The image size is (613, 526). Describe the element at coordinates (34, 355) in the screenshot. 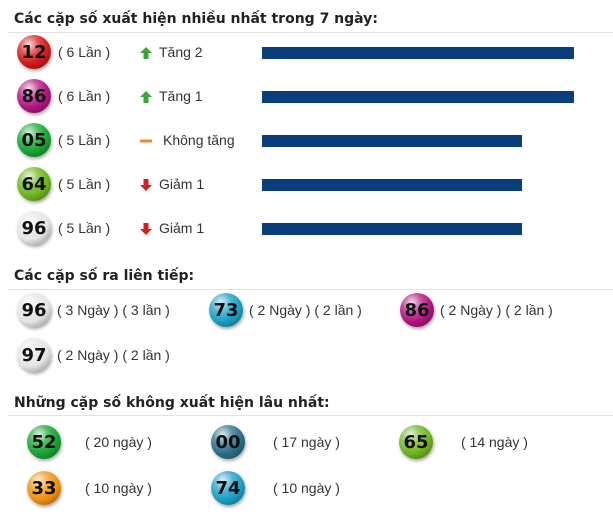

I see `number-ball: 97` at that location.